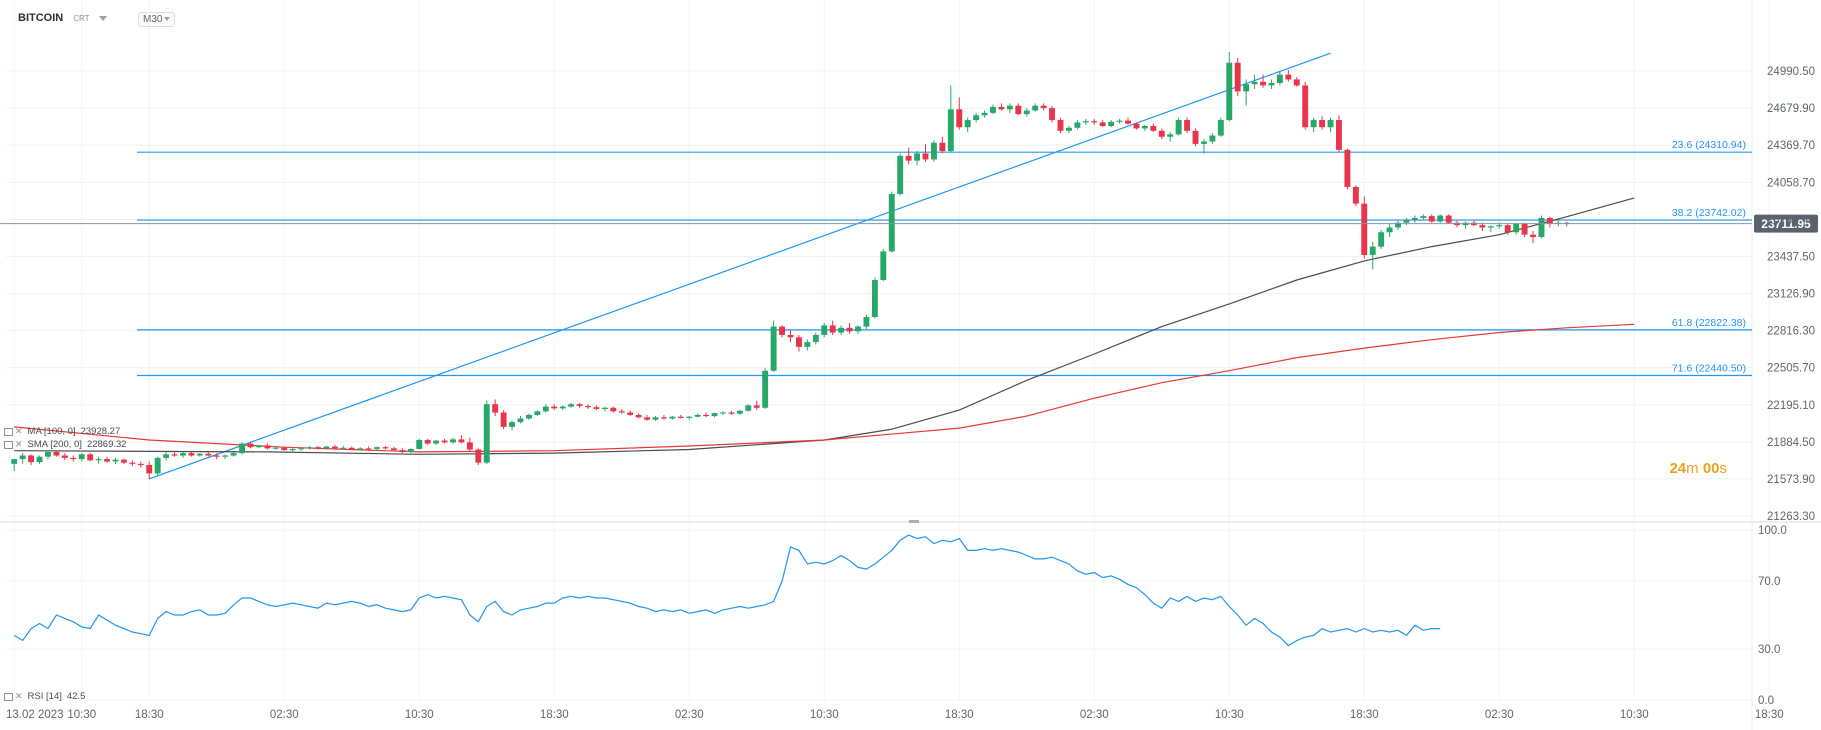  I want to click on symbol-name: BITCOIN, so click(41, 18).